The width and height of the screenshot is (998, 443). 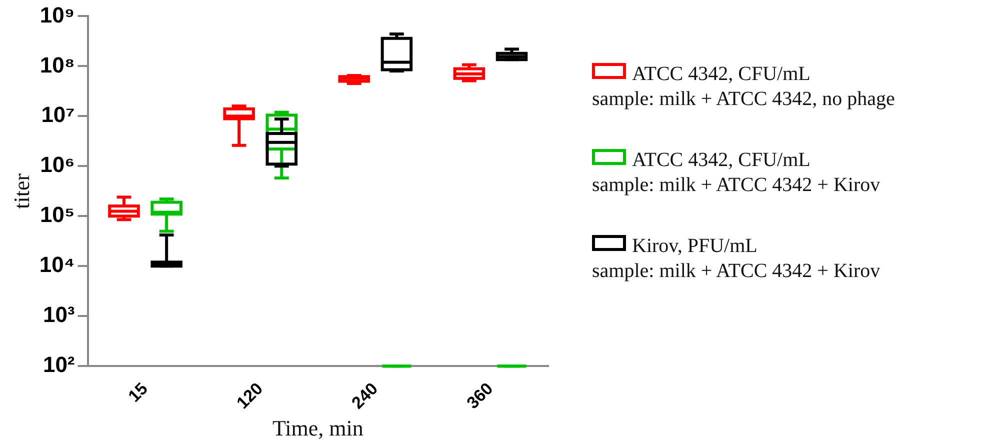 What do you see at coordinates (57, 65) in the screenshot?
I see `y-tick-label: 10⁸` at bounding box center [57, 65].